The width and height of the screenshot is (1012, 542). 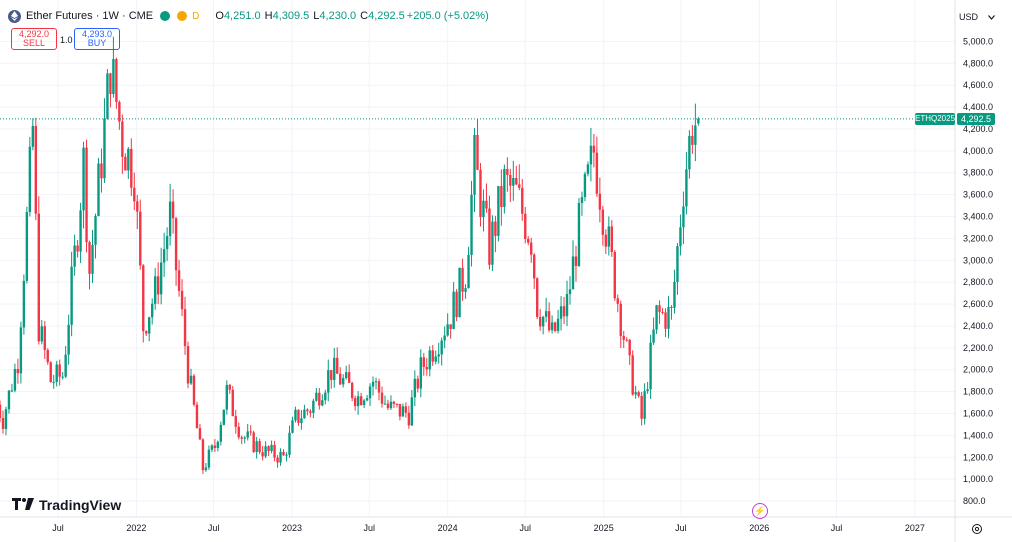 I want to click on buy-button: 4,293.0 BUY, so click(x=97, y=39).